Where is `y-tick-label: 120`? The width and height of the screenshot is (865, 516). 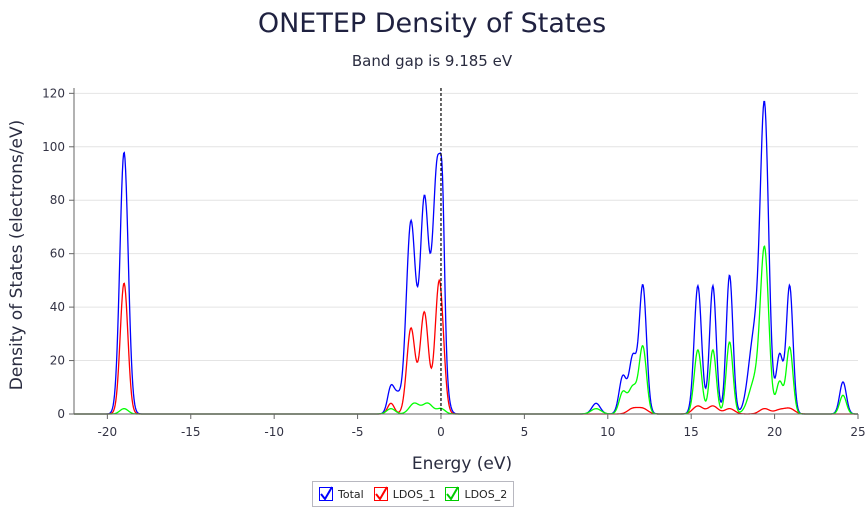 y-tick-label: 120 is located at coordinates (53, 93).